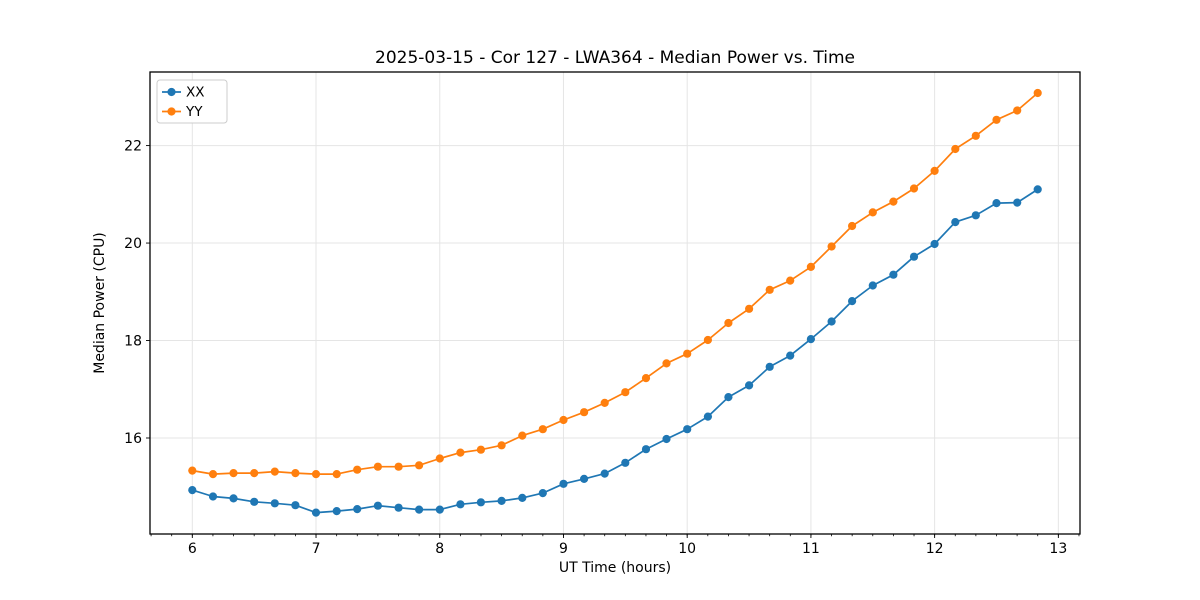 The height and width of the screenshot is (600, 1200). I want to click on legend: XX YY, so click(192, 101).